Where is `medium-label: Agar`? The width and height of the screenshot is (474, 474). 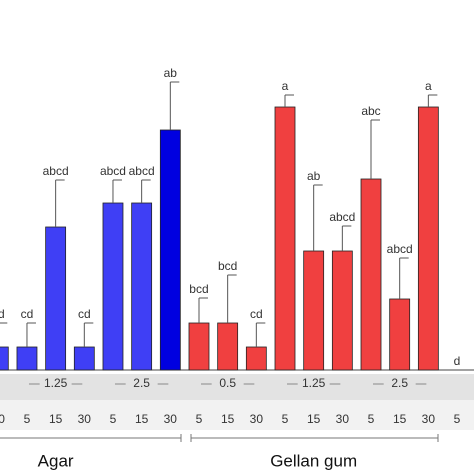 medium-label: Agar is located at coordinates (56, 460).